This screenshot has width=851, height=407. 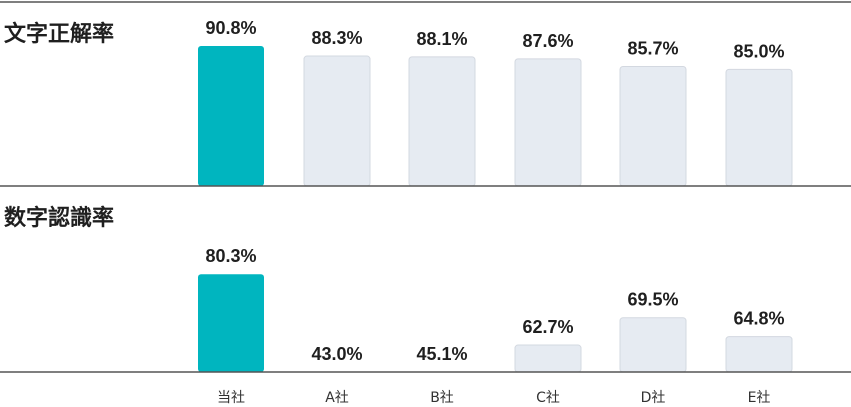 I want to click on value-label-accuracy-0: 90.8%, so click(x=230, y=28).